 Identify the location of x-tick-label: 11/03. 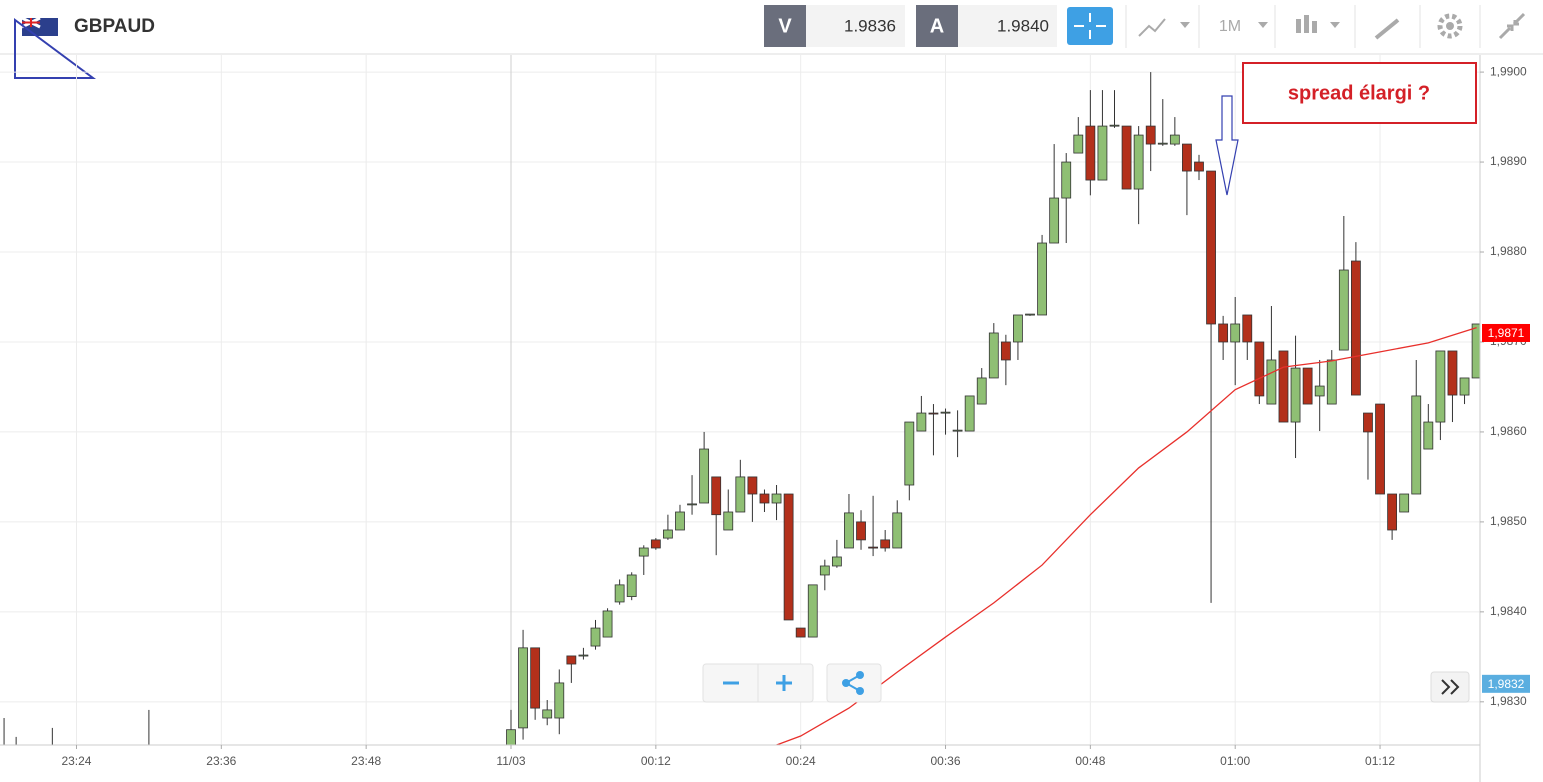
(510, 761).